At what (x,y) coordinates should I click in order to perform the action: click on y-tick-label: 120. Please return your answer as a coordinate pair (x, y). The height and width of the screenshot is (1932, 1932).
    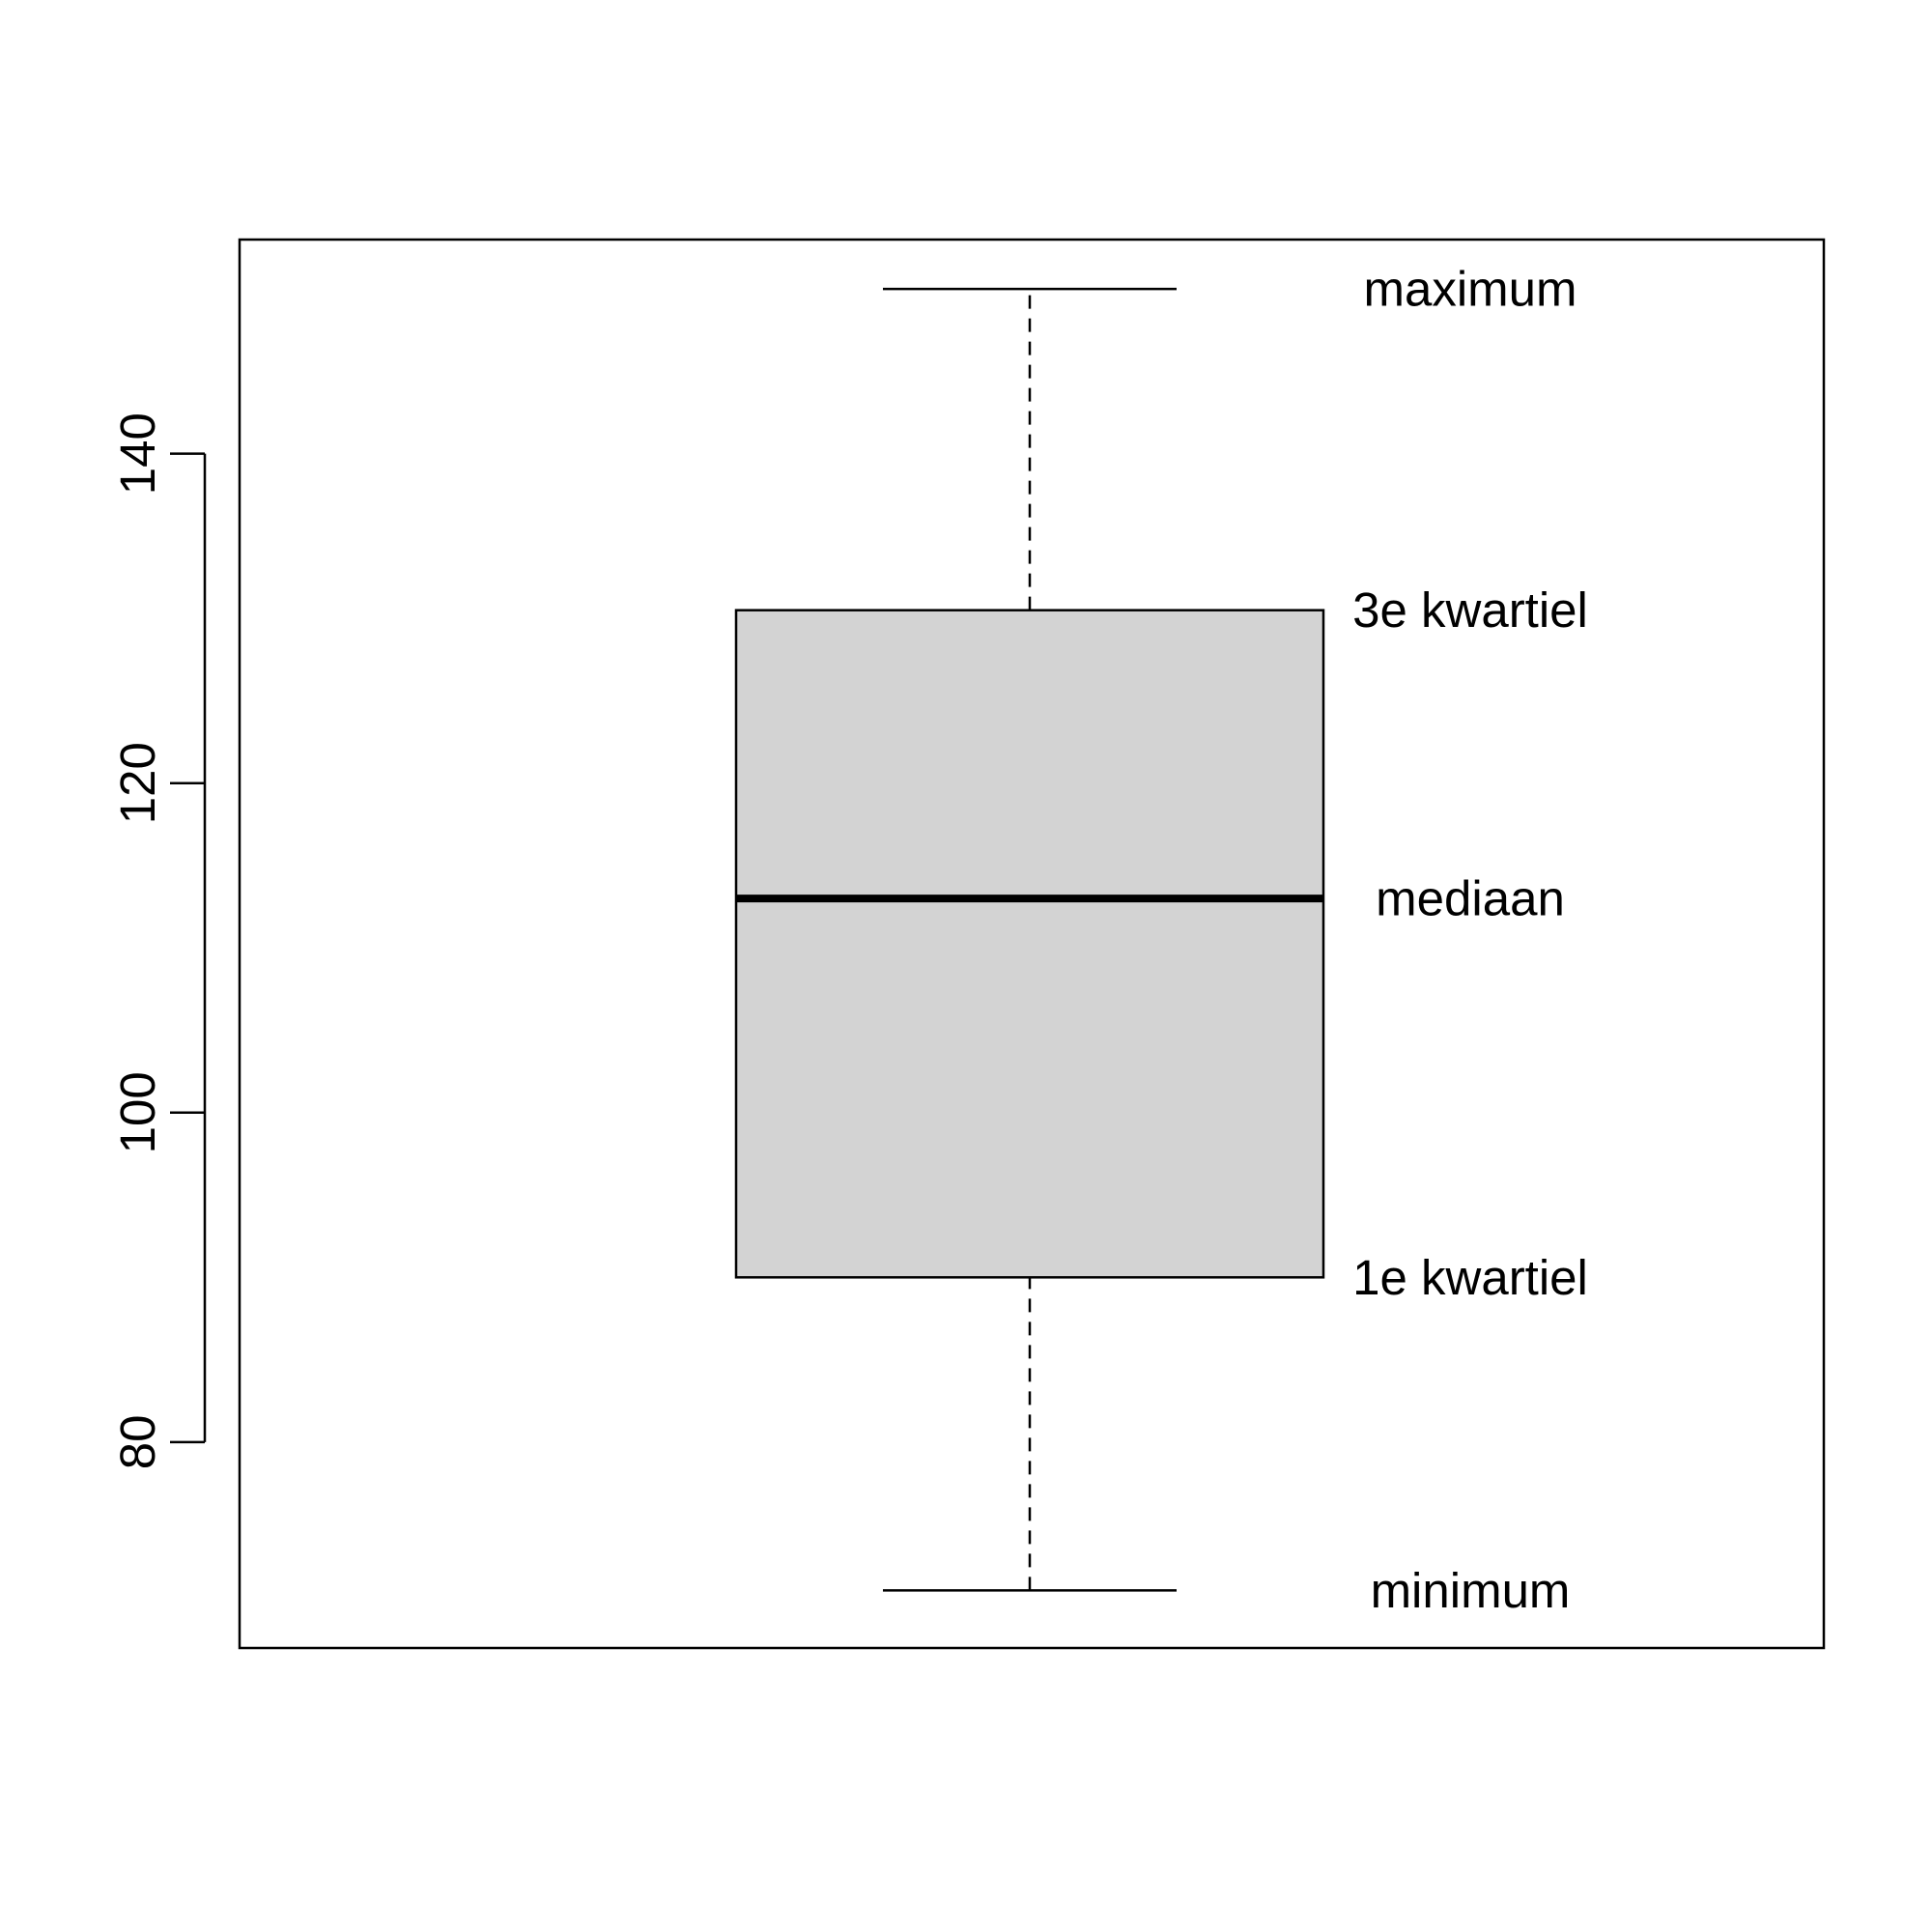
    Looking at the image, I should click on (137, 783).